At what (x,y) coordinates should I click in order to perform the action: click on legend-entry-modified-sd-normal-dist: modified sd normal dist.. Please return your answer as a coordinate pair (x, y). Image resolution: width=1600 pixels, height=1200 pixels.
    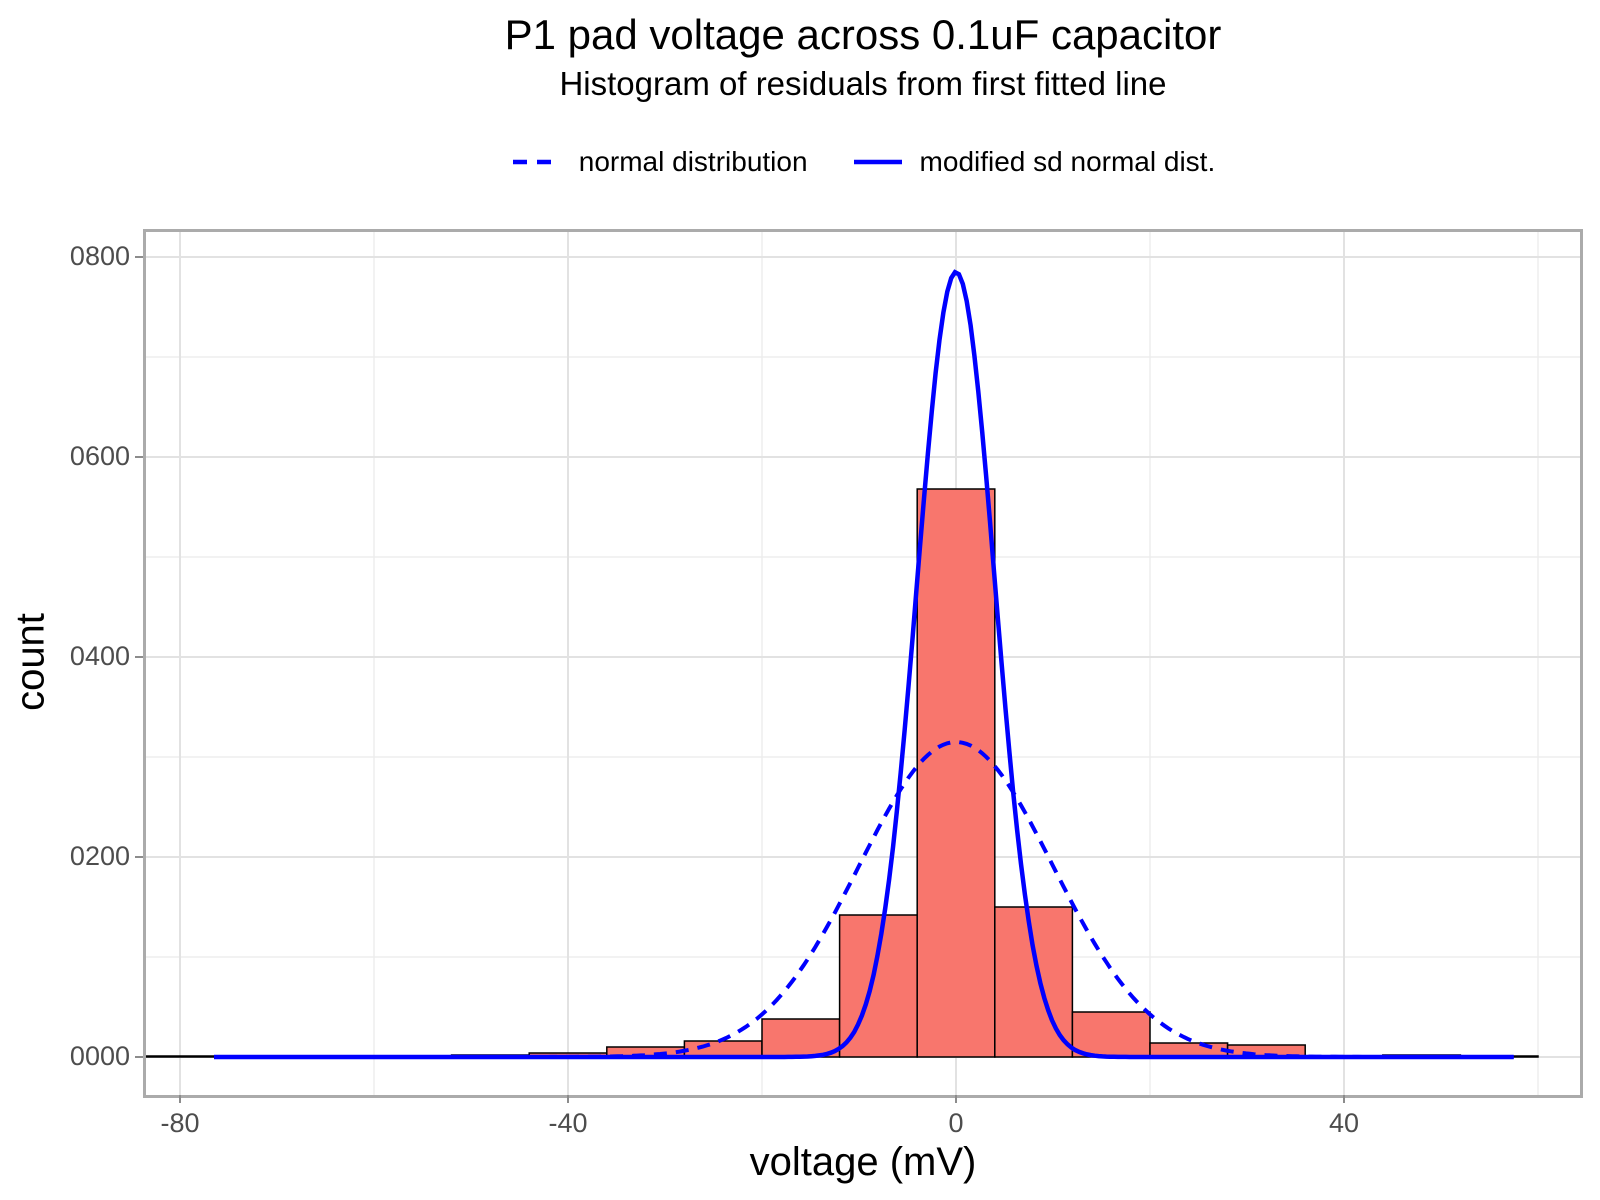
    Looking at the image, I should click on (1034, 162).